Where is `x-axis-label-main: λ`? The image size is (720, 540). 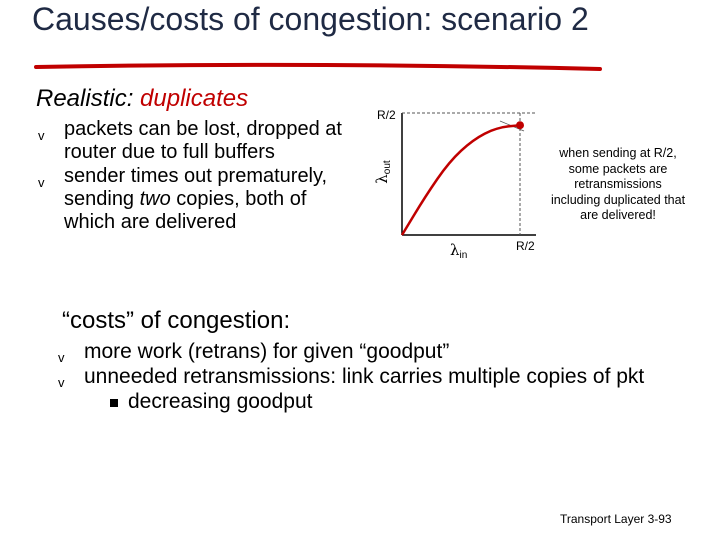
x-axis-label-main: λ is located at coordinates (455, 250).